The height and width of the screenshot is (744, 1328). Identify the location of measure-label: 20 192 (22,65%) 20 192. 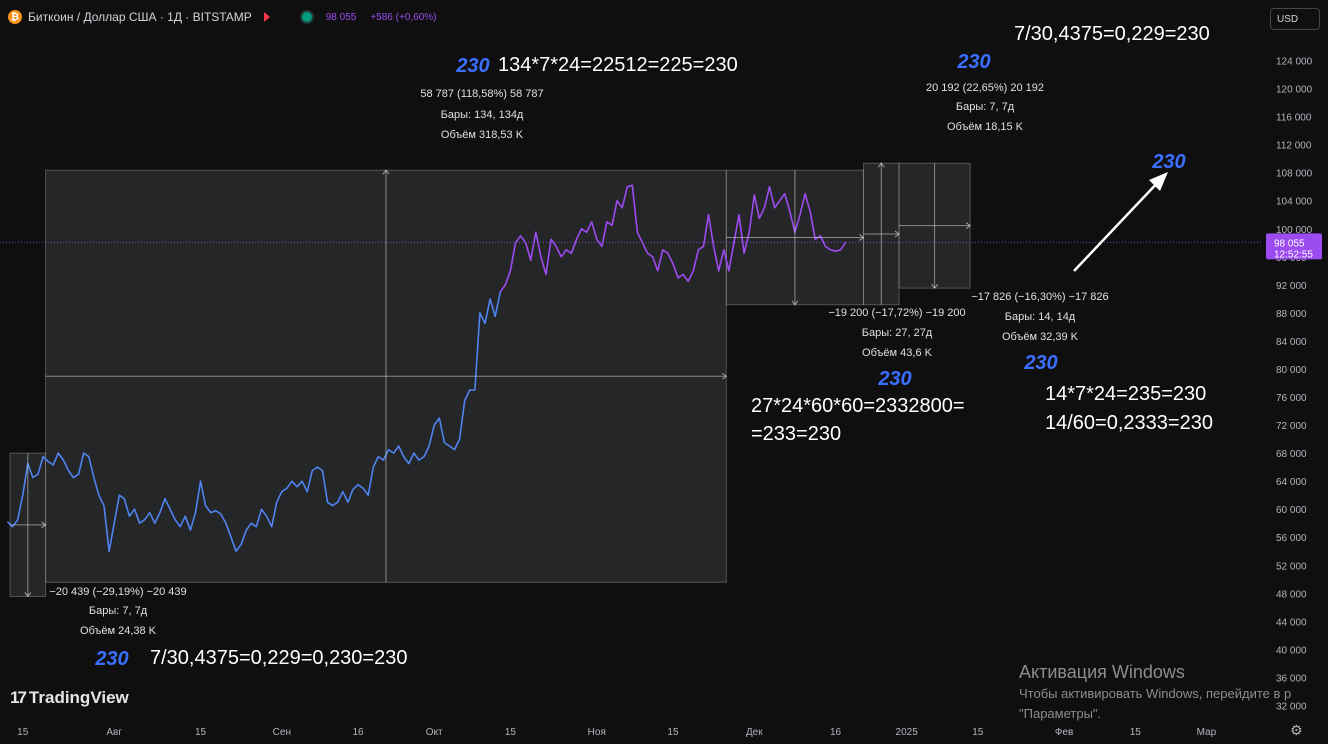
(985, 88).